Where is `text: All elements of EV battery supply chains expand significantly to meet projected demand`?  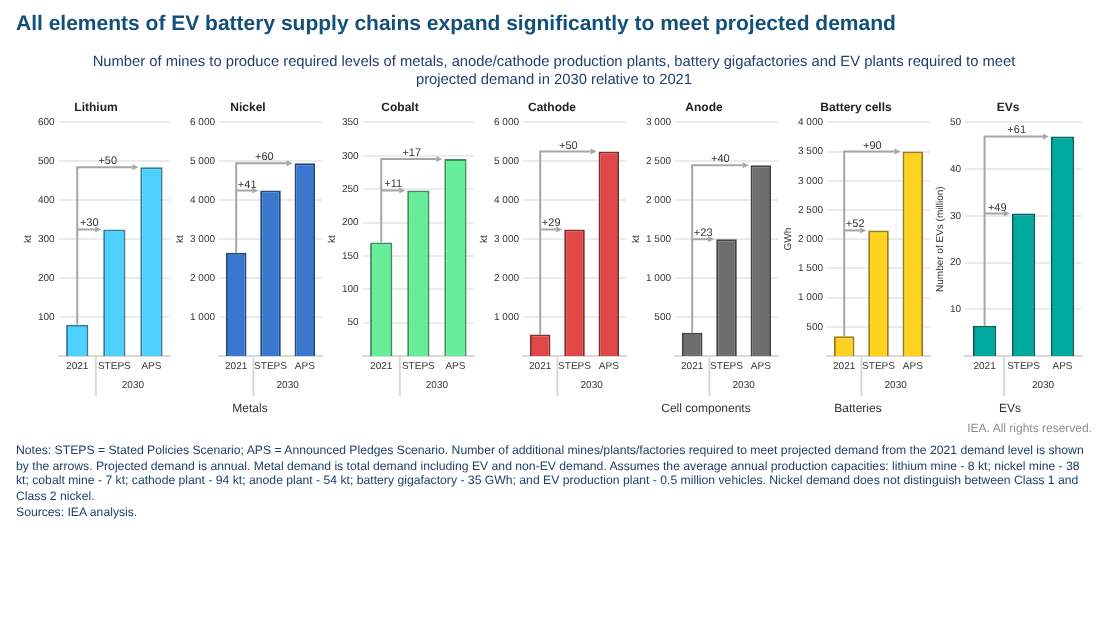 text: All elements of EV battery supply chains expand significantly to meet projected demand is located at coordinates (457, 24).